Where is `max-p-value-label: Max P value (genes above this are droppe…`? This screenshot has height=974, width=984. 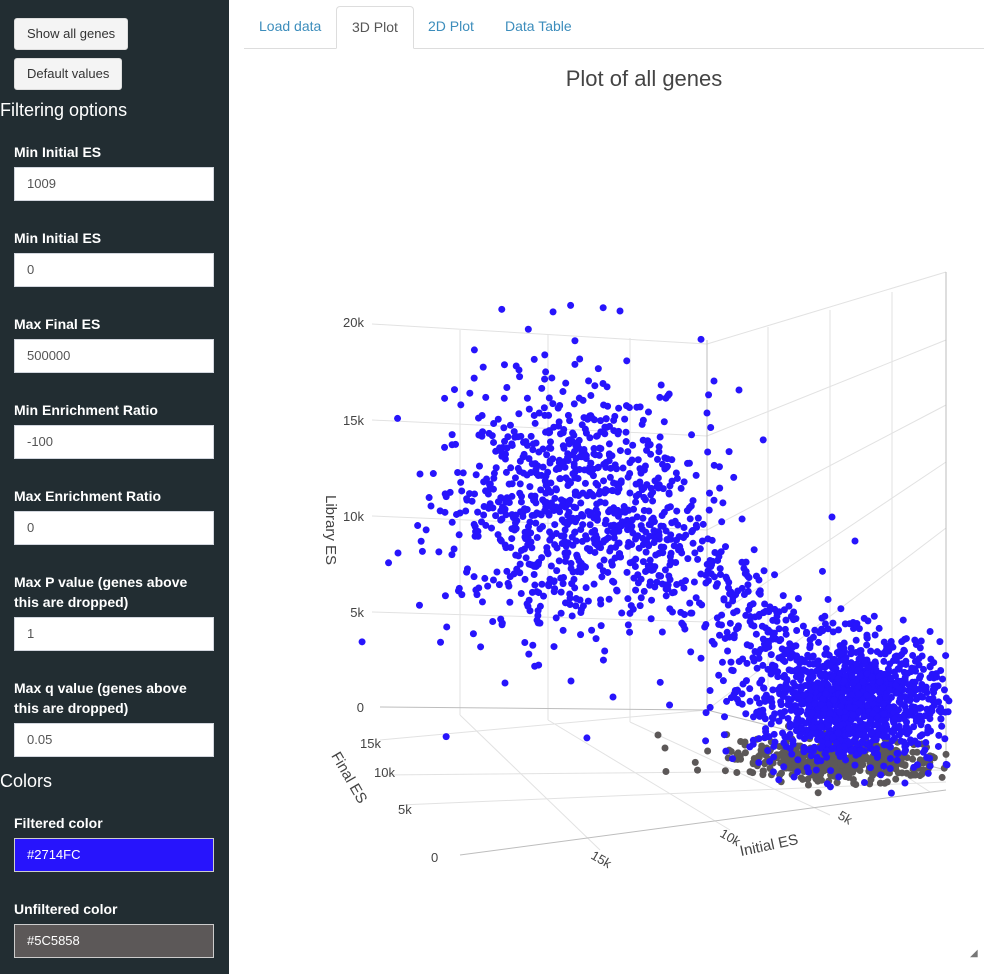 max-p-value-label: Max P value (genes above this are droppe… is located at coordinates (101, 592).